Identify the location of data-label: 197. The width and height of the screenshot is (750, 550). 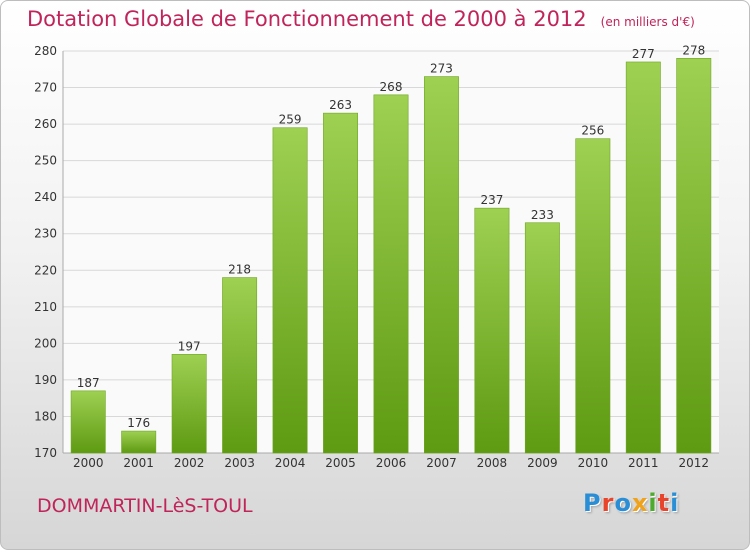
(189, 346).